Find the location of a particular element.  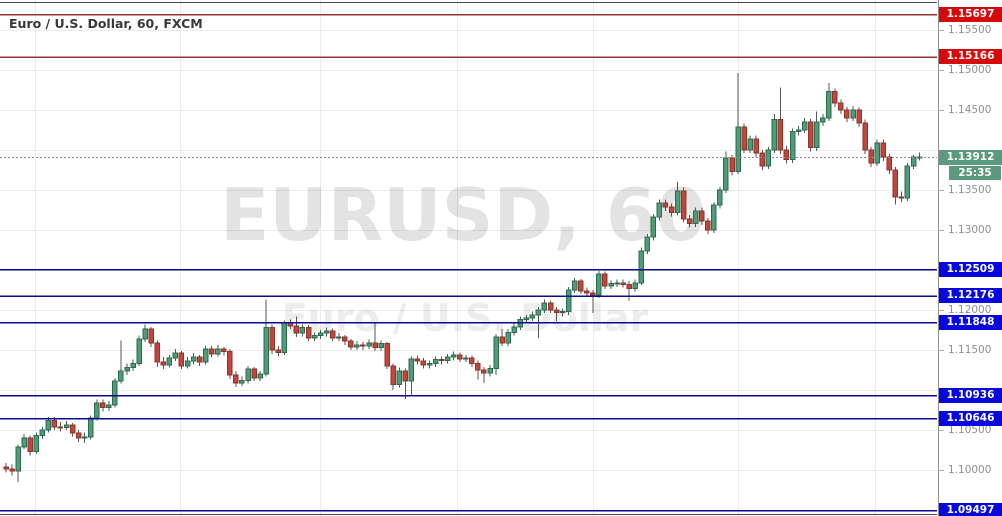

watermark-symbol: EURUSD, 60 is located at coordinates (463, 215).